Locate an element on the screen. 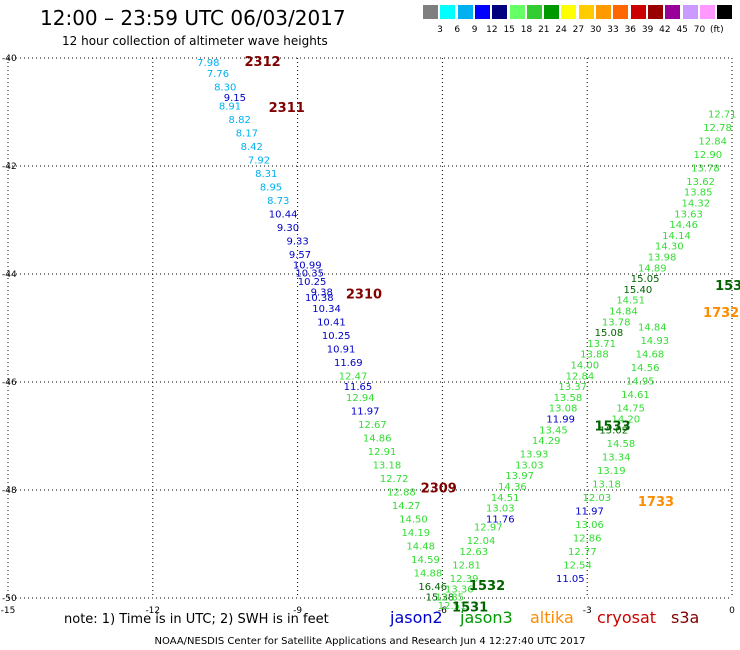 The height and width of the screenshot is (650, 740). wave-height-label: 14.61 is located at coordinates (635, 395).